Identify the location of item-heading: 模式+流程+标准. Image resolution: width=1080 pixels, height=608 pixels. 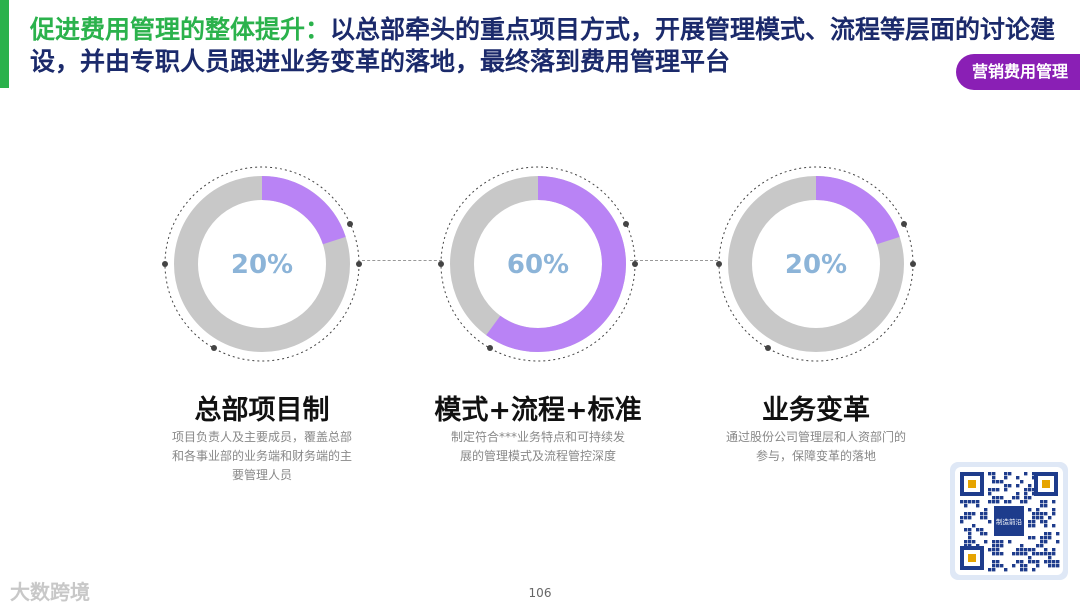
(538, 410).